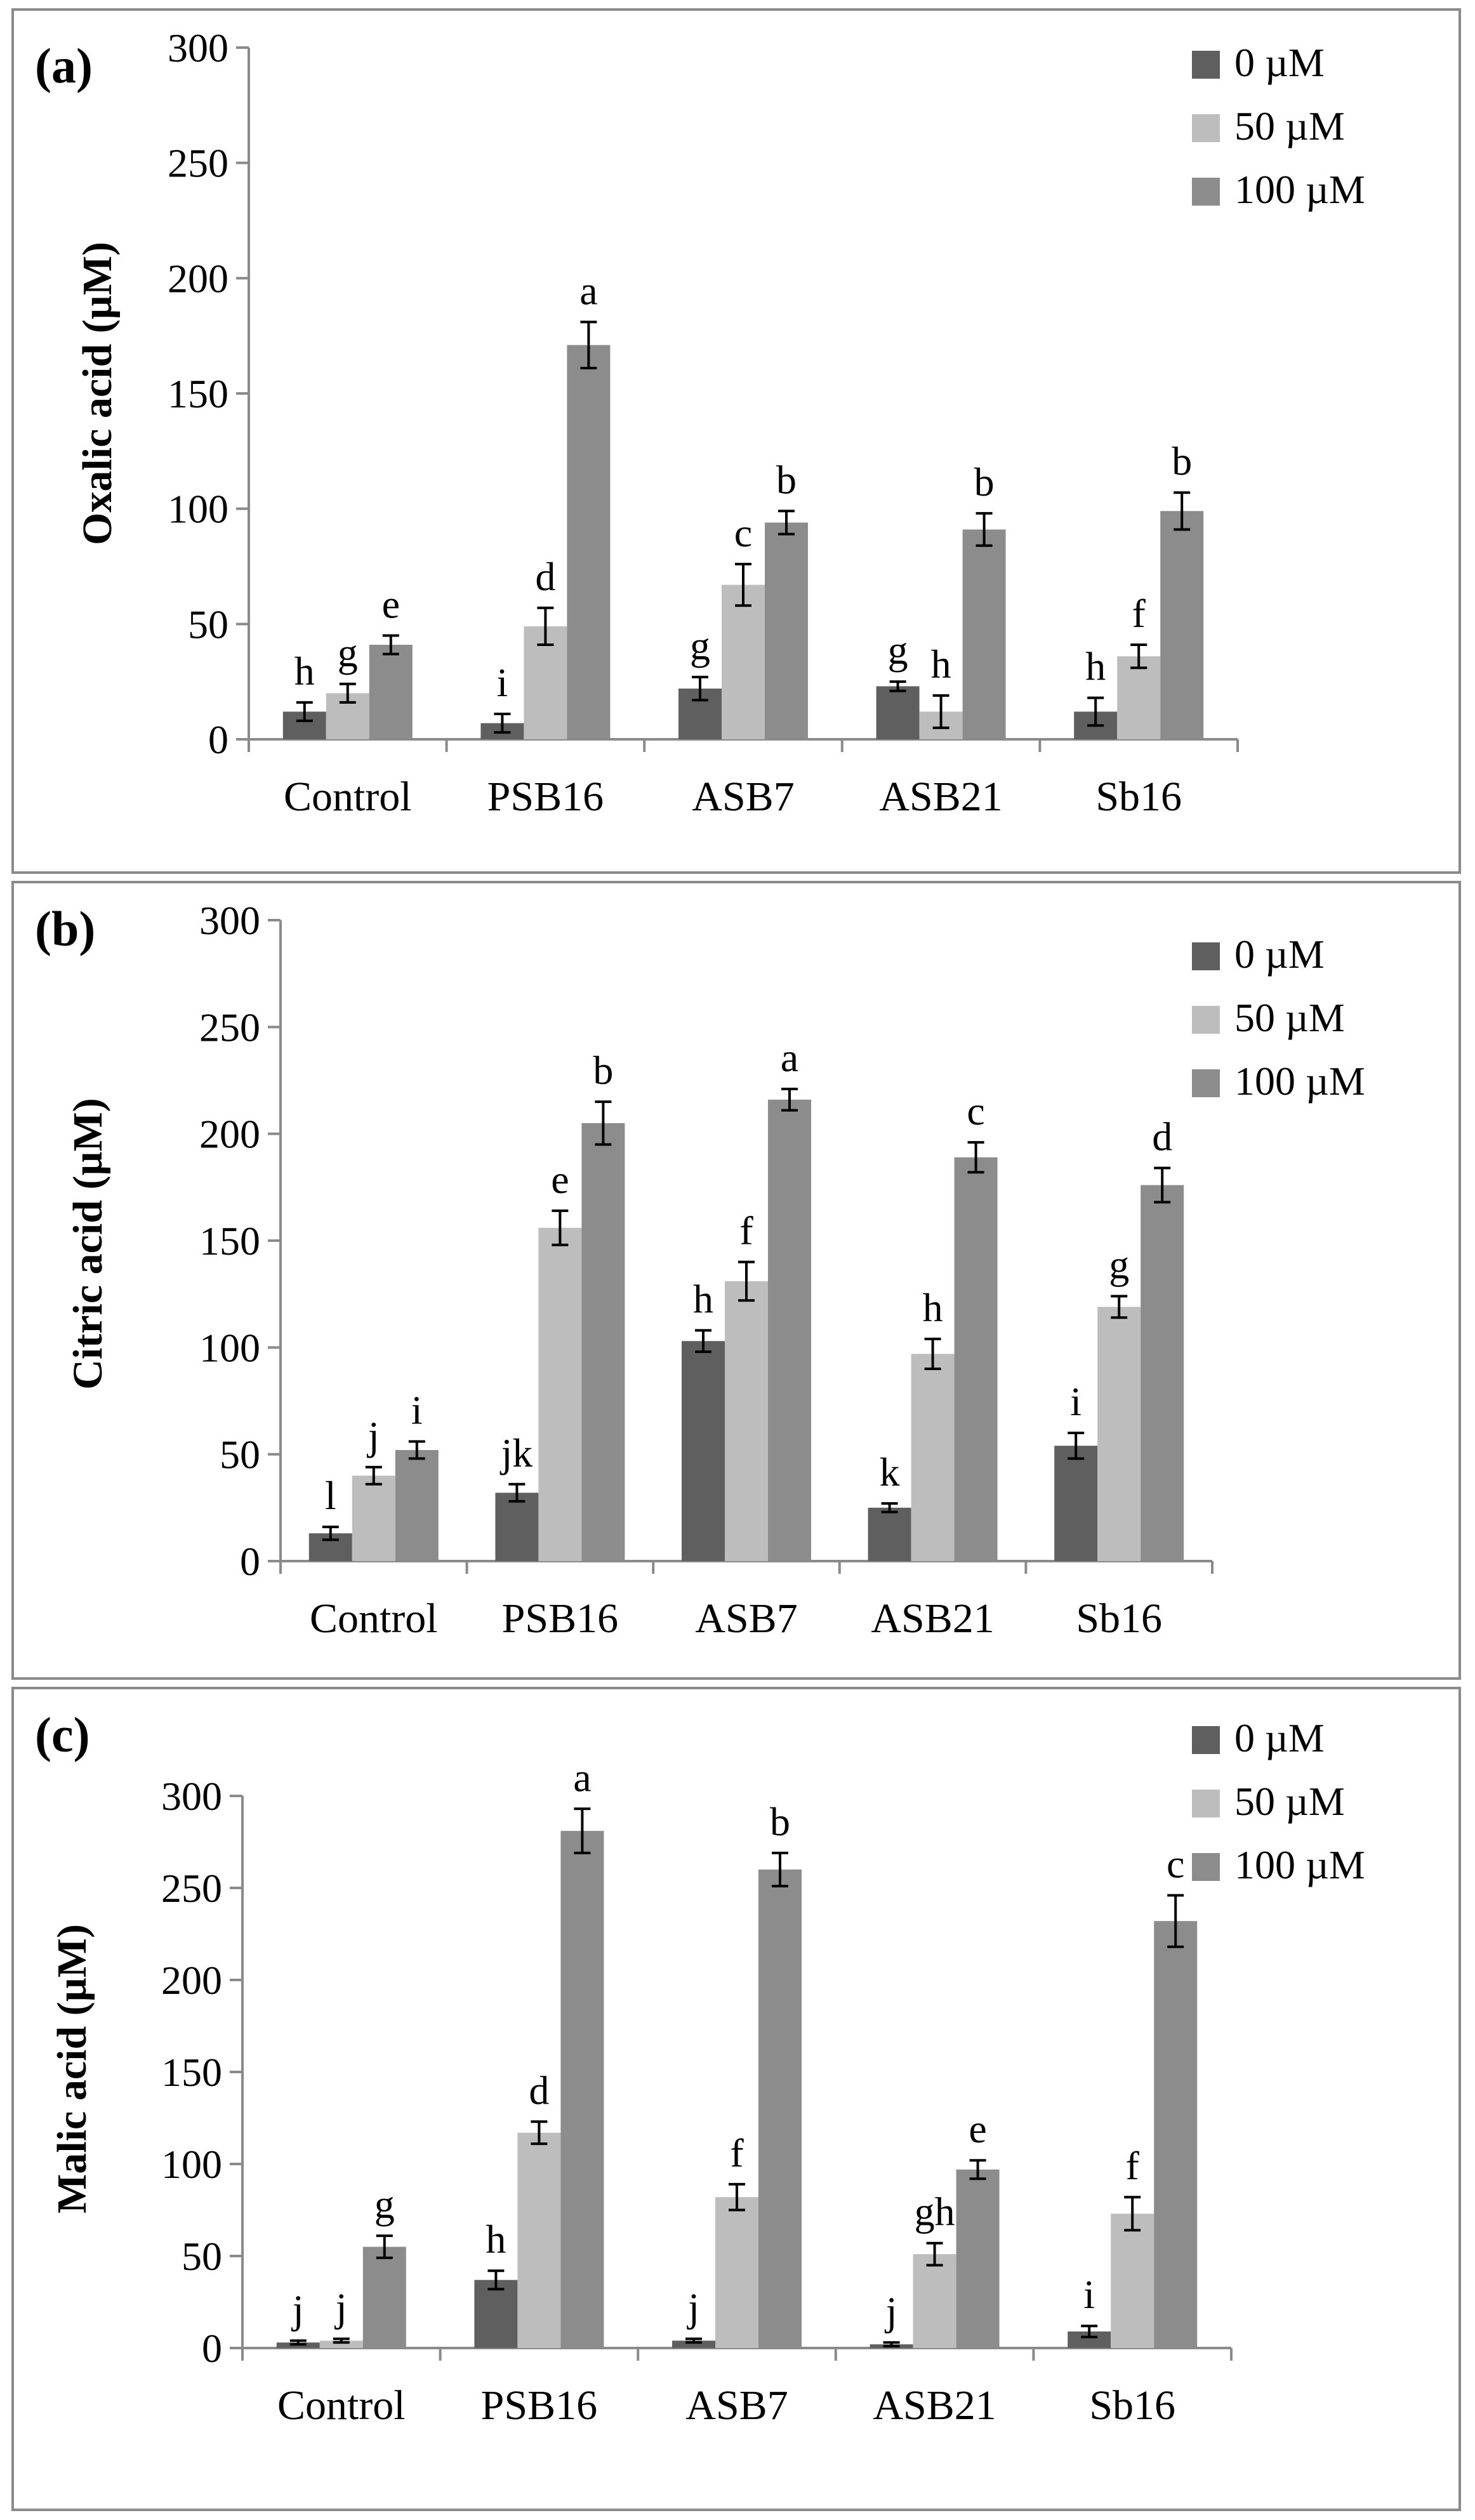 The image size is (1475, 2520). I want to click on legend-label: 0 µM, so click(1279, 62).